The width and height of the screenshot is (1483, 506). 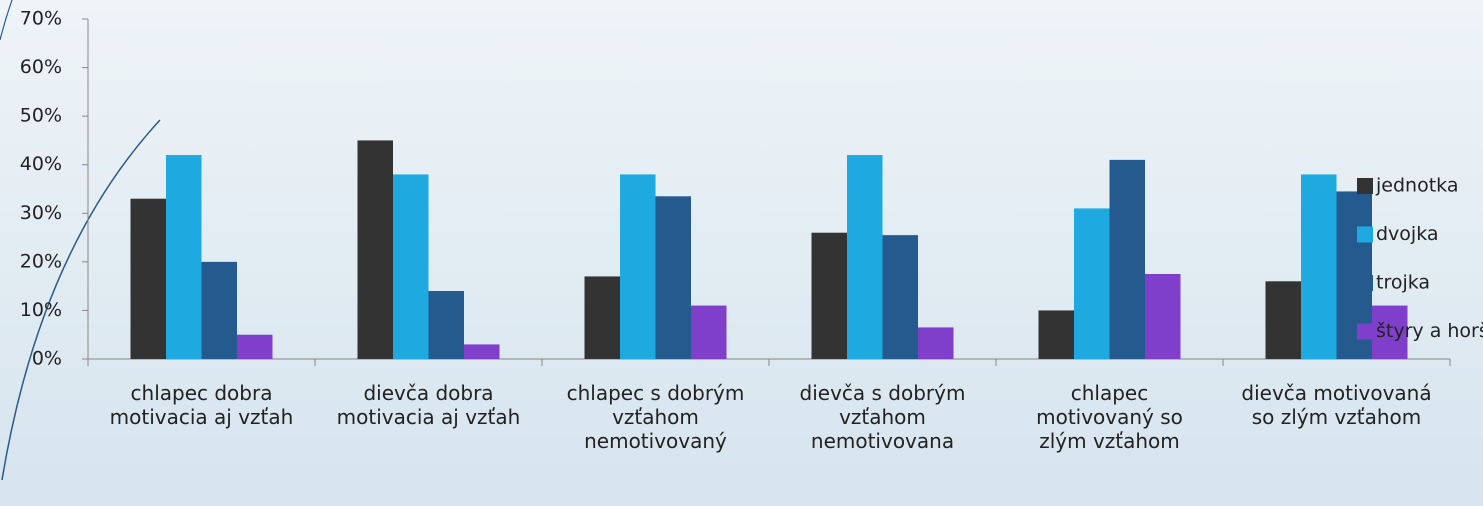 I want to click on y-tick-label: 40%, so click(x=41, y=164).